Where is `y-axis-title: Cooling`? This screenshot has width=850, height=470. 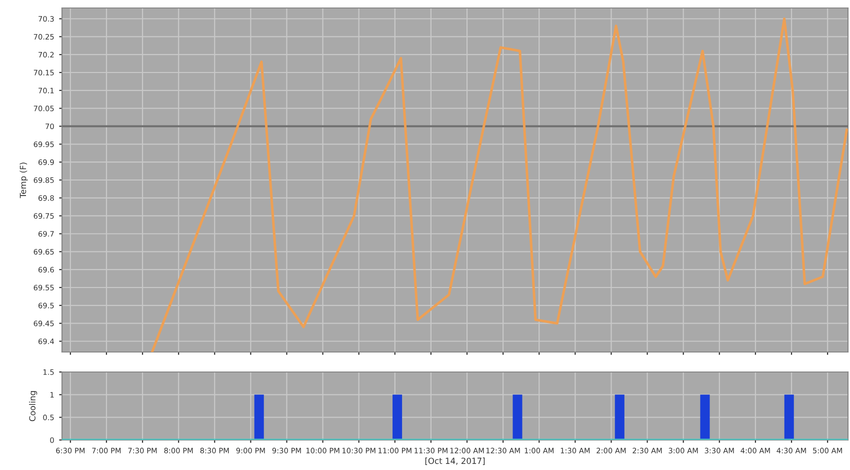 y-axis-title: Cooling is located at coordinates (33, 406).